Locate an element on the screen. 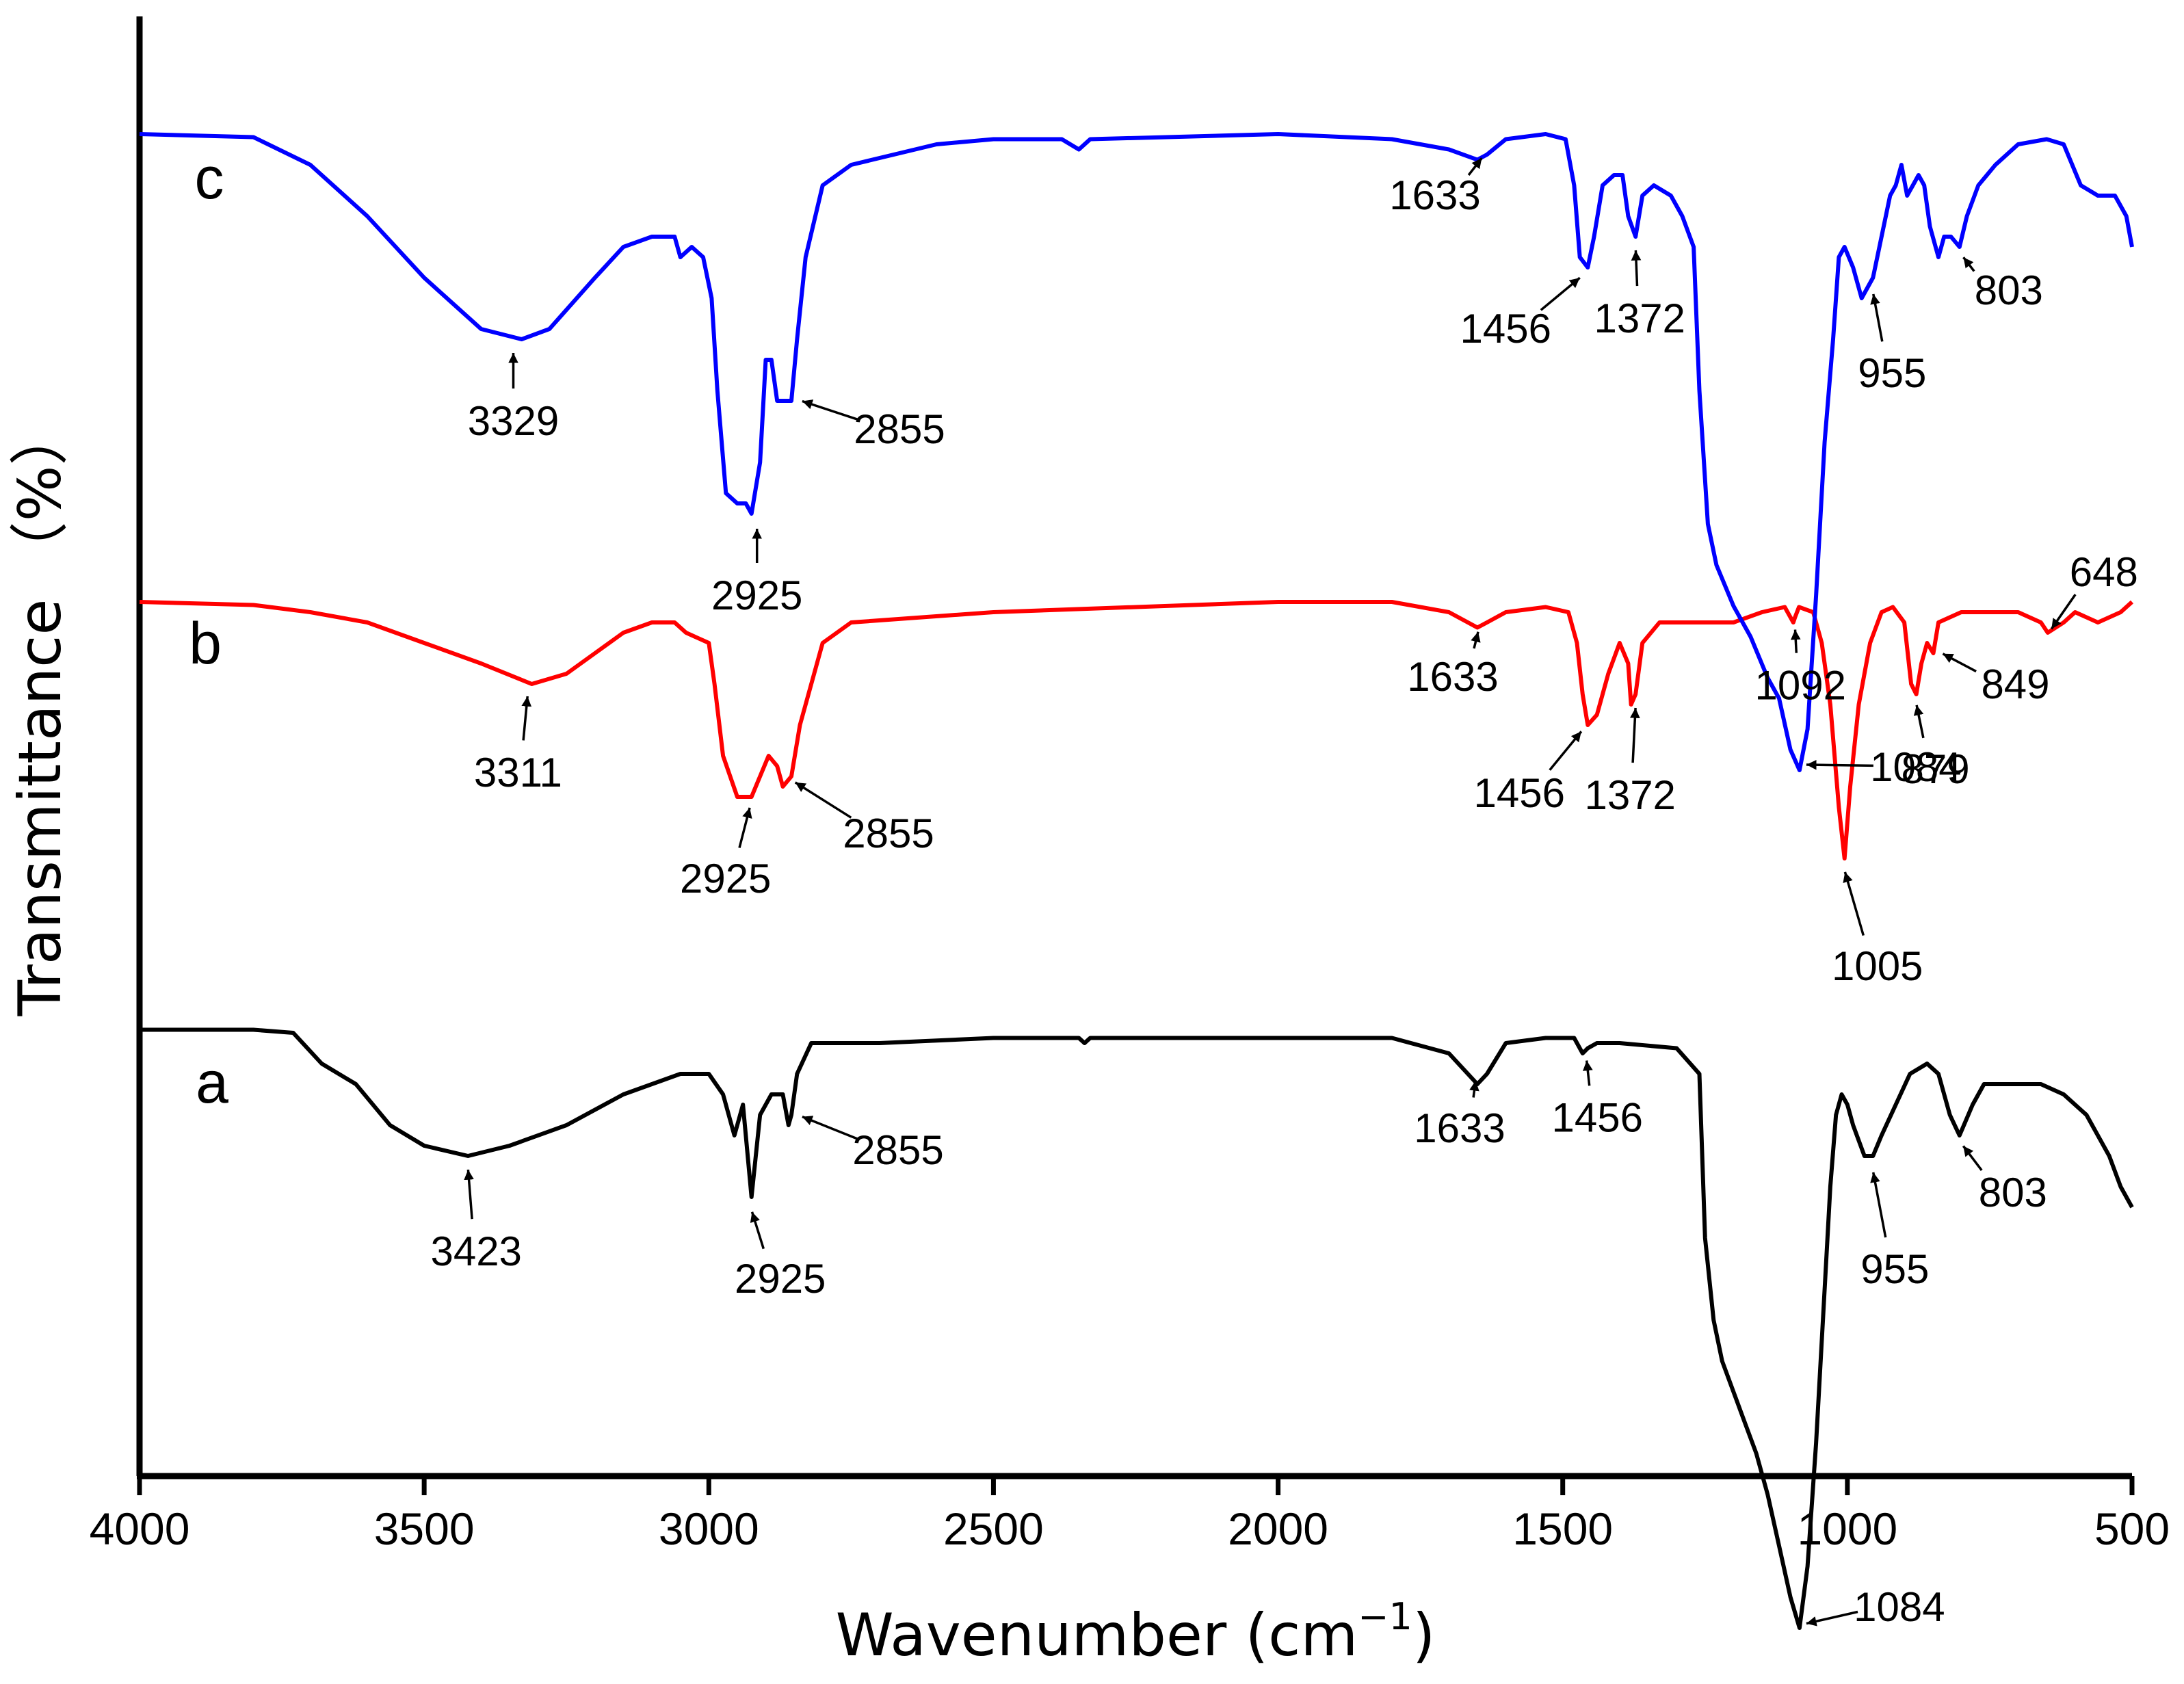  annotation-label: 1005 is located at coordinates (1877, 966).